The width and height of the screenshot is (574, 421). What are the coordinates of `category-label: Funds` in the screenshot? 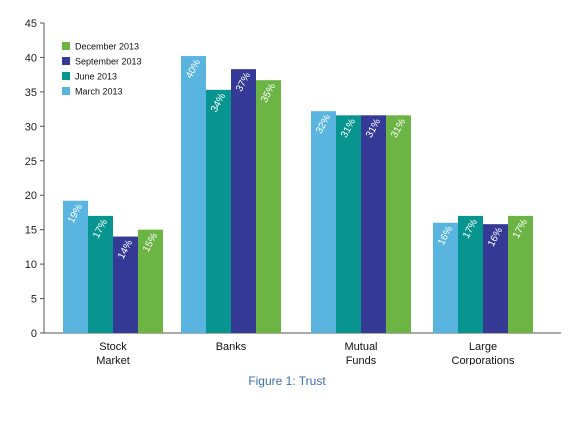 It's located at (361, 360).